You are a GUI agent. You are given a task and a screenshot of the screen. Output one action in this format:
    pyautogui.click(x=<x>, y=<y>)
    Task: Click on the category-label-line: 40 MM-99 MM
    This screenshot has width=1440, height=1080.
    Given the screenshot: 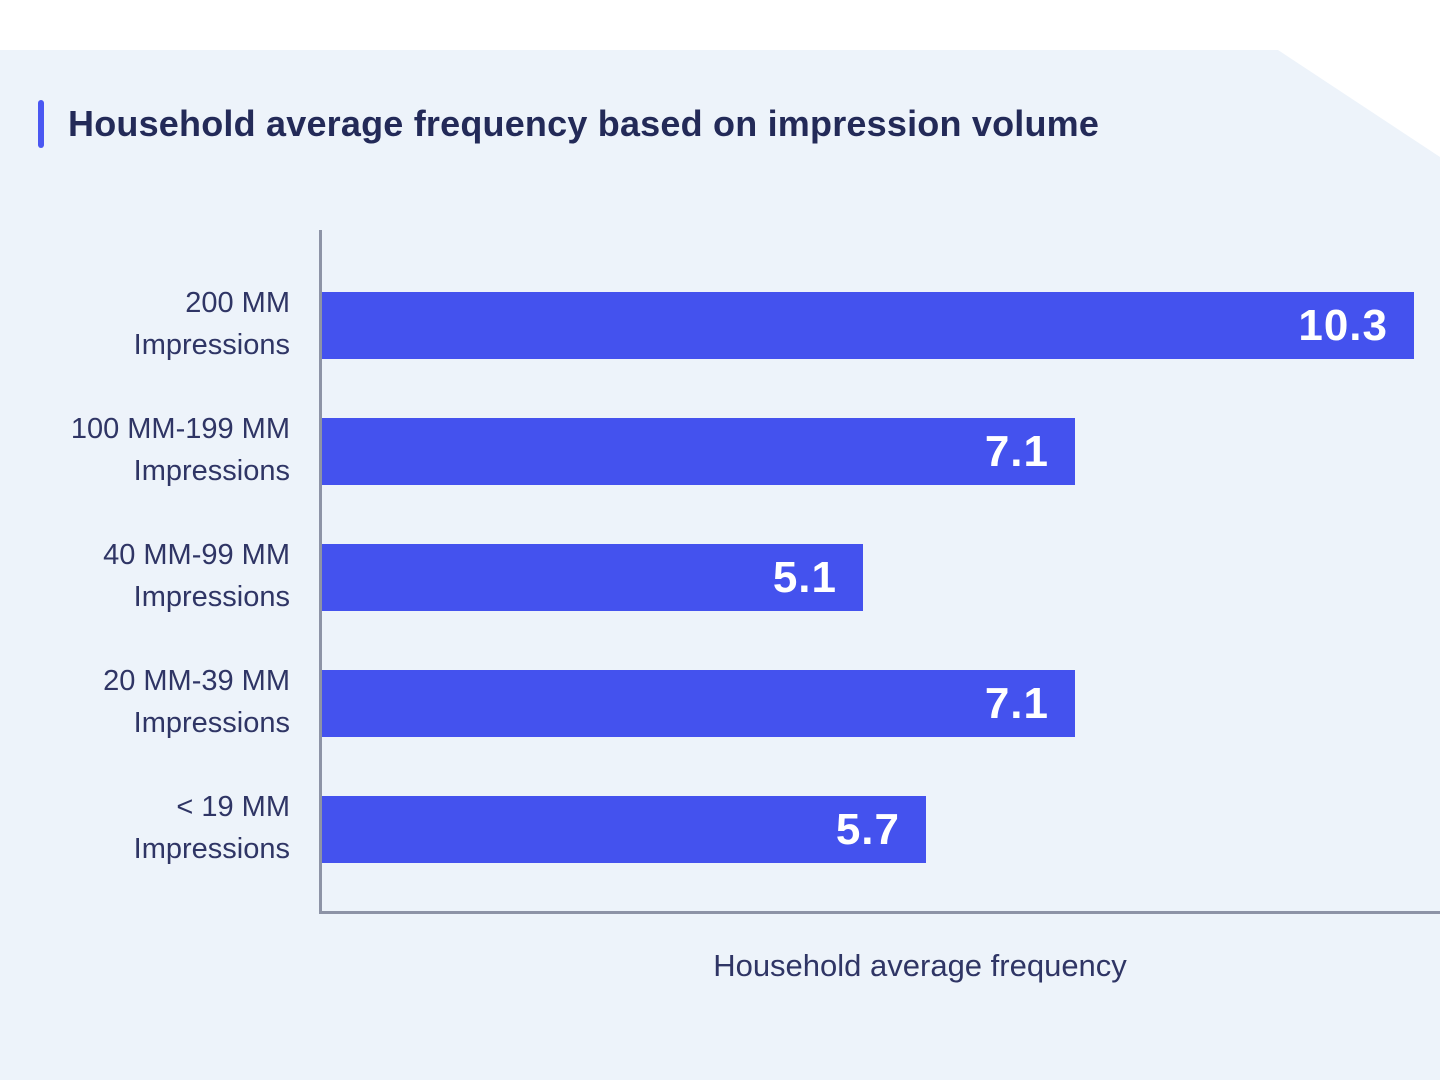 What is the action you would take?
    pyautogui.click(x=196, y=555)
    